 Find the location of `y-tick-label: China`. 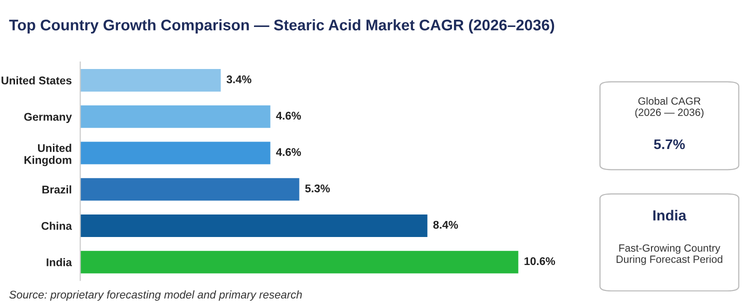

y-tick-label: China is located at coordinates (57, 226).